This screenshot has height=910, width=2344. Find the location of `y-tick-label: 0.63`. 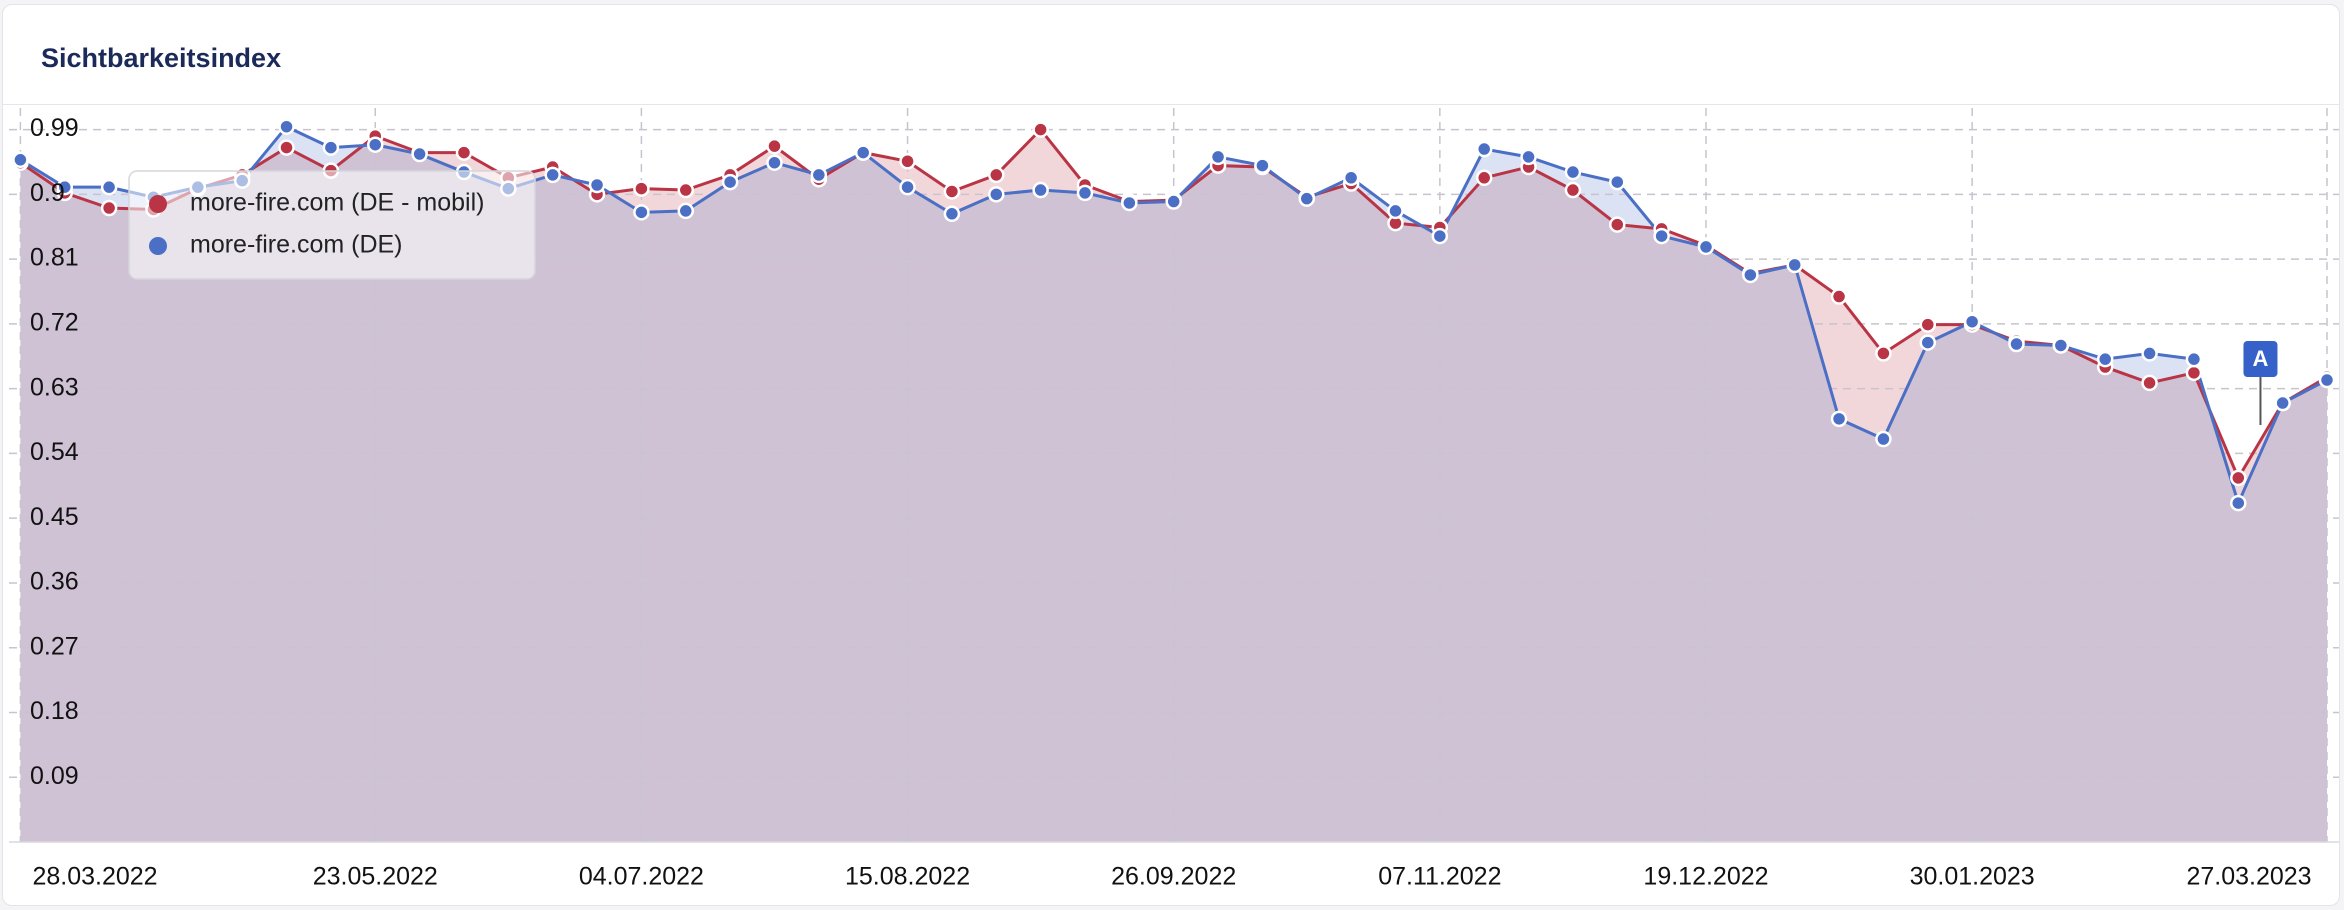

y-tick-label: 0.63 is located at coordinates (54, 387).